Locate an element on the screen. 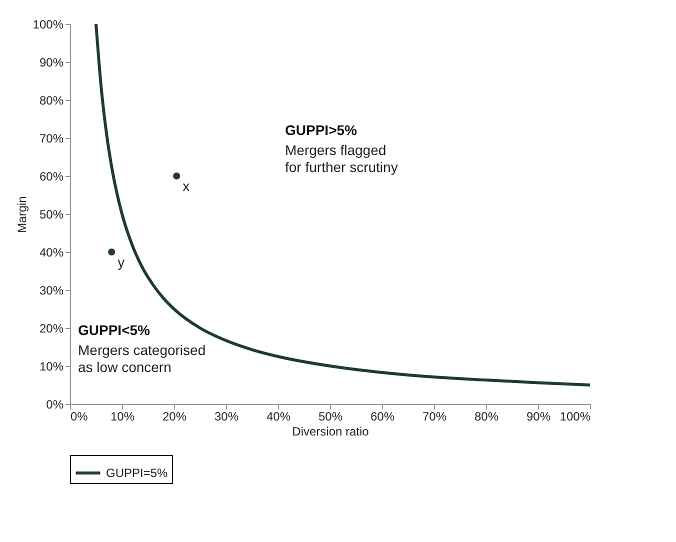  y-tick-label: 10% is located at coordinates (51, 367).